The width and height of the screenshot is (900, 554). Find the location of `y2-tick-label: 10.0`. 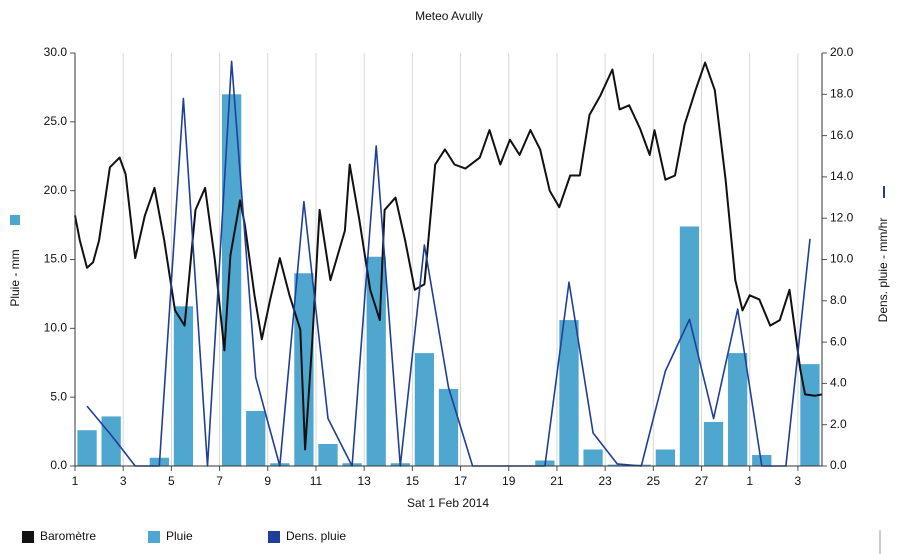

y2-tick-label: 10.0 is located at coordinates (842, 259).